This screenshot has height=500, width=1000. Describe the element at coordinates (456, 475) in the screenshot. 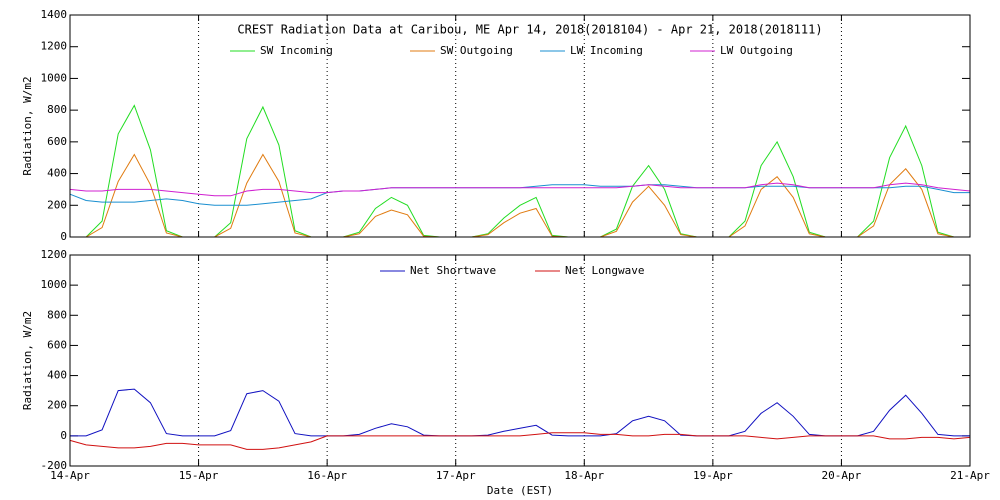

I see `x-tick-label: 17-Apr` at that location.